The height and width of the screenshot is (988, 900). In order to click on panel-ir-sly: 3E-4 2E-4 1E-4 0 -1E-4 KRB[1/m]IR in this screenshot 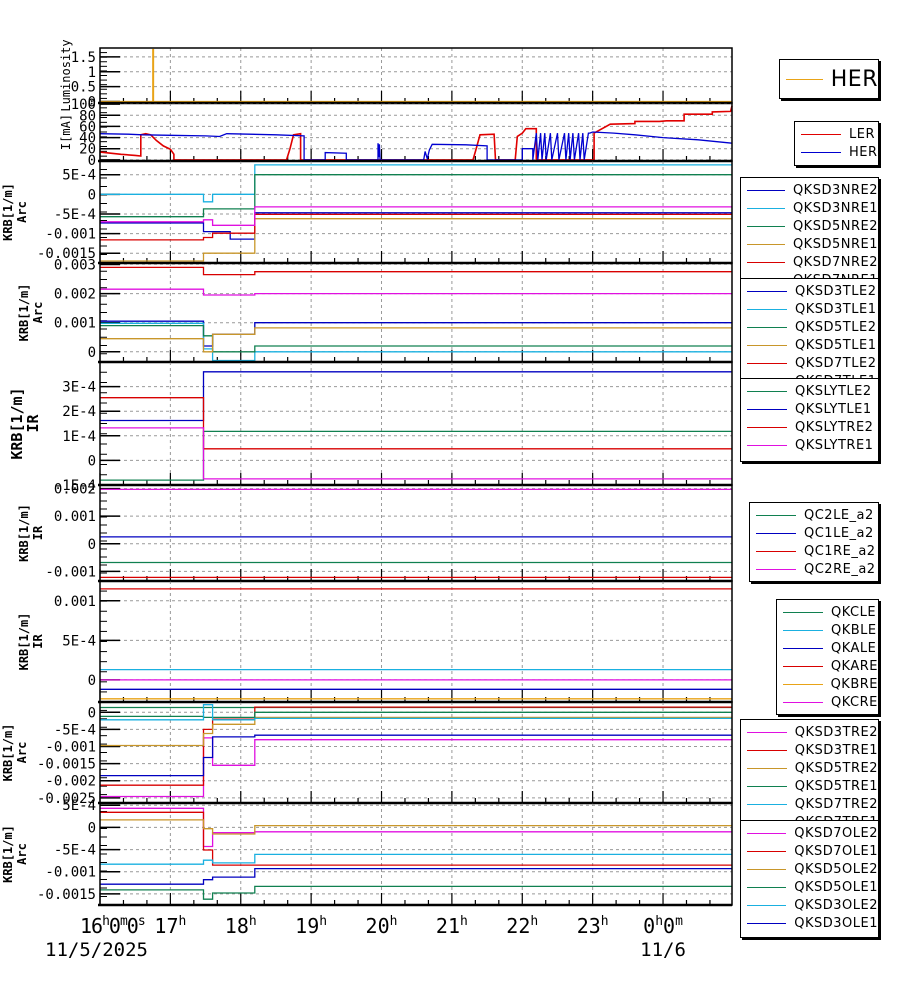, I will do `click(370, 427)`.